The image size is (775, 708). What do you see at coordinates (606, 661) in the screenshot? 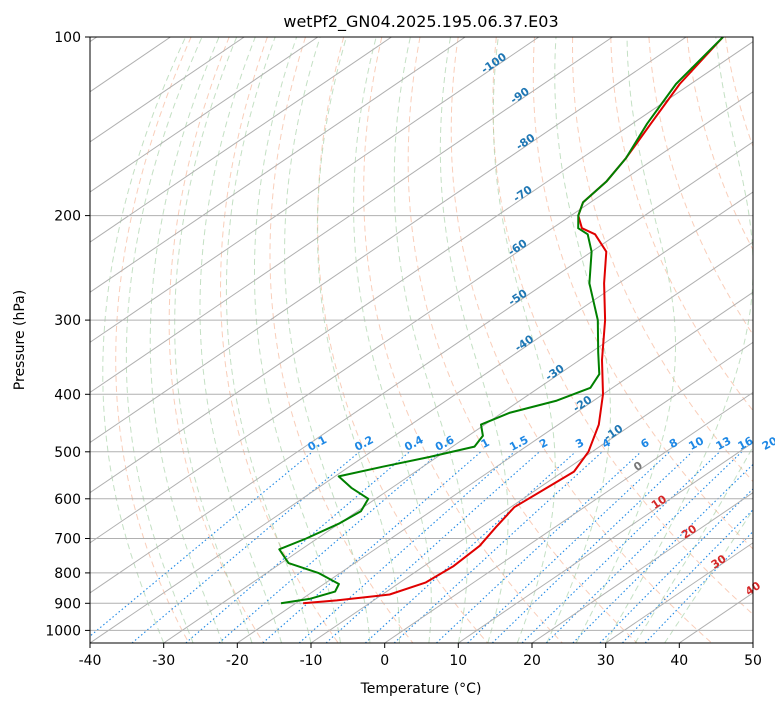
I see `x-tick-label: 30` at bounding box center [606, 661].